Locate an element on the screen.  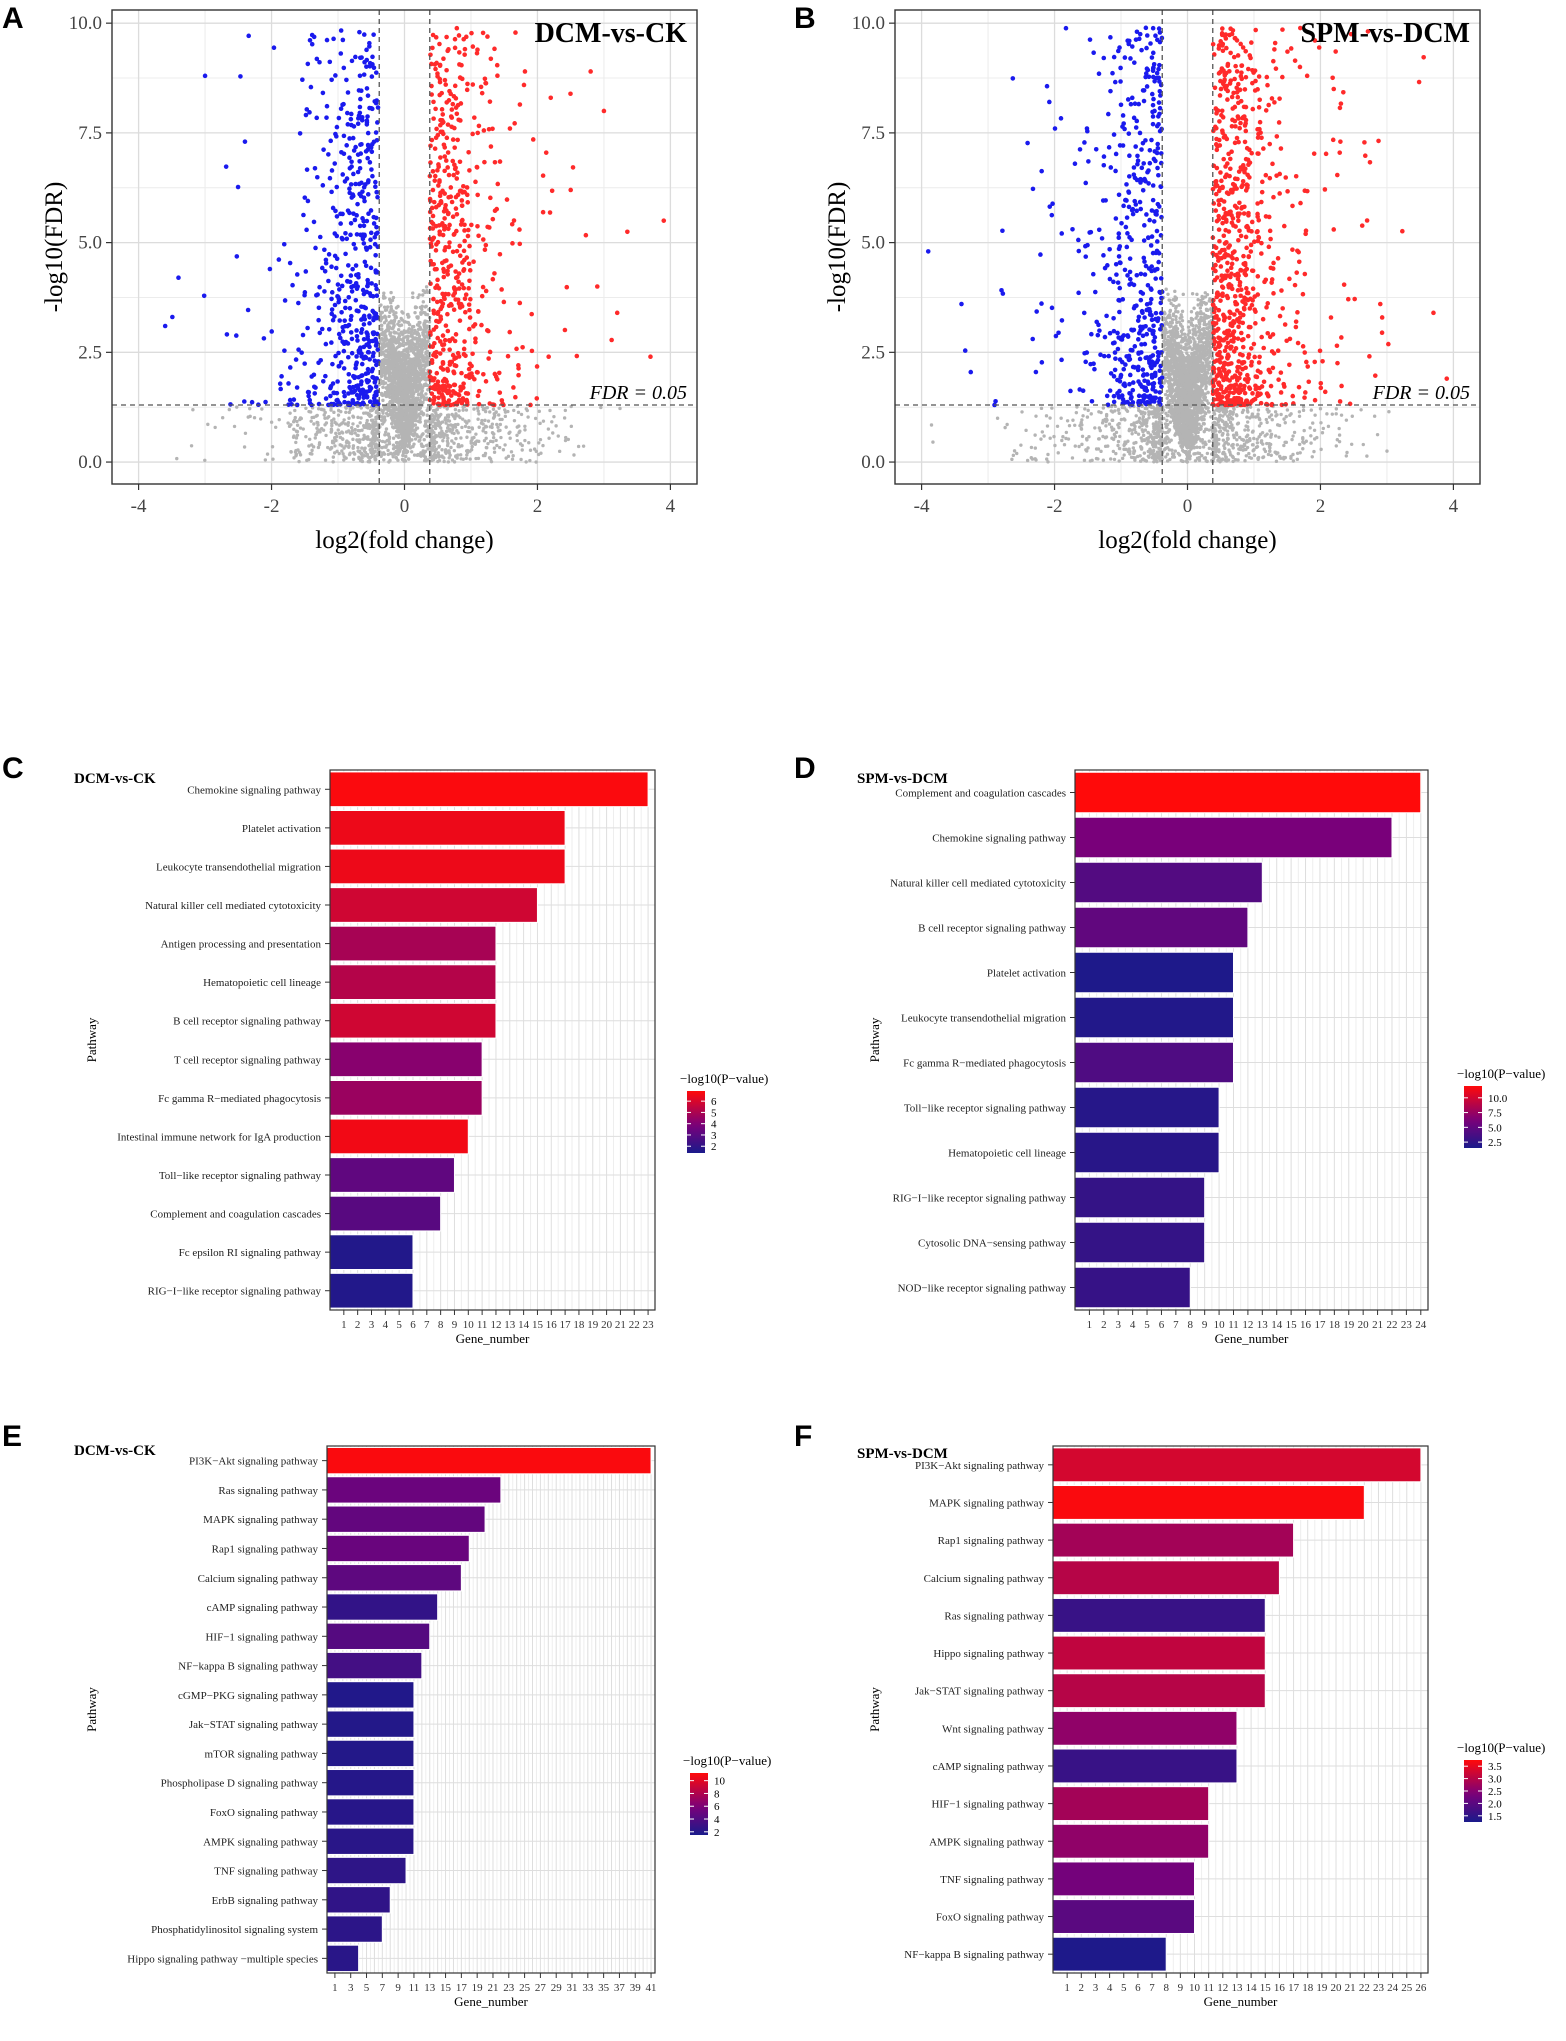
panel-letter-b: B is located at coordinates (805, 18).